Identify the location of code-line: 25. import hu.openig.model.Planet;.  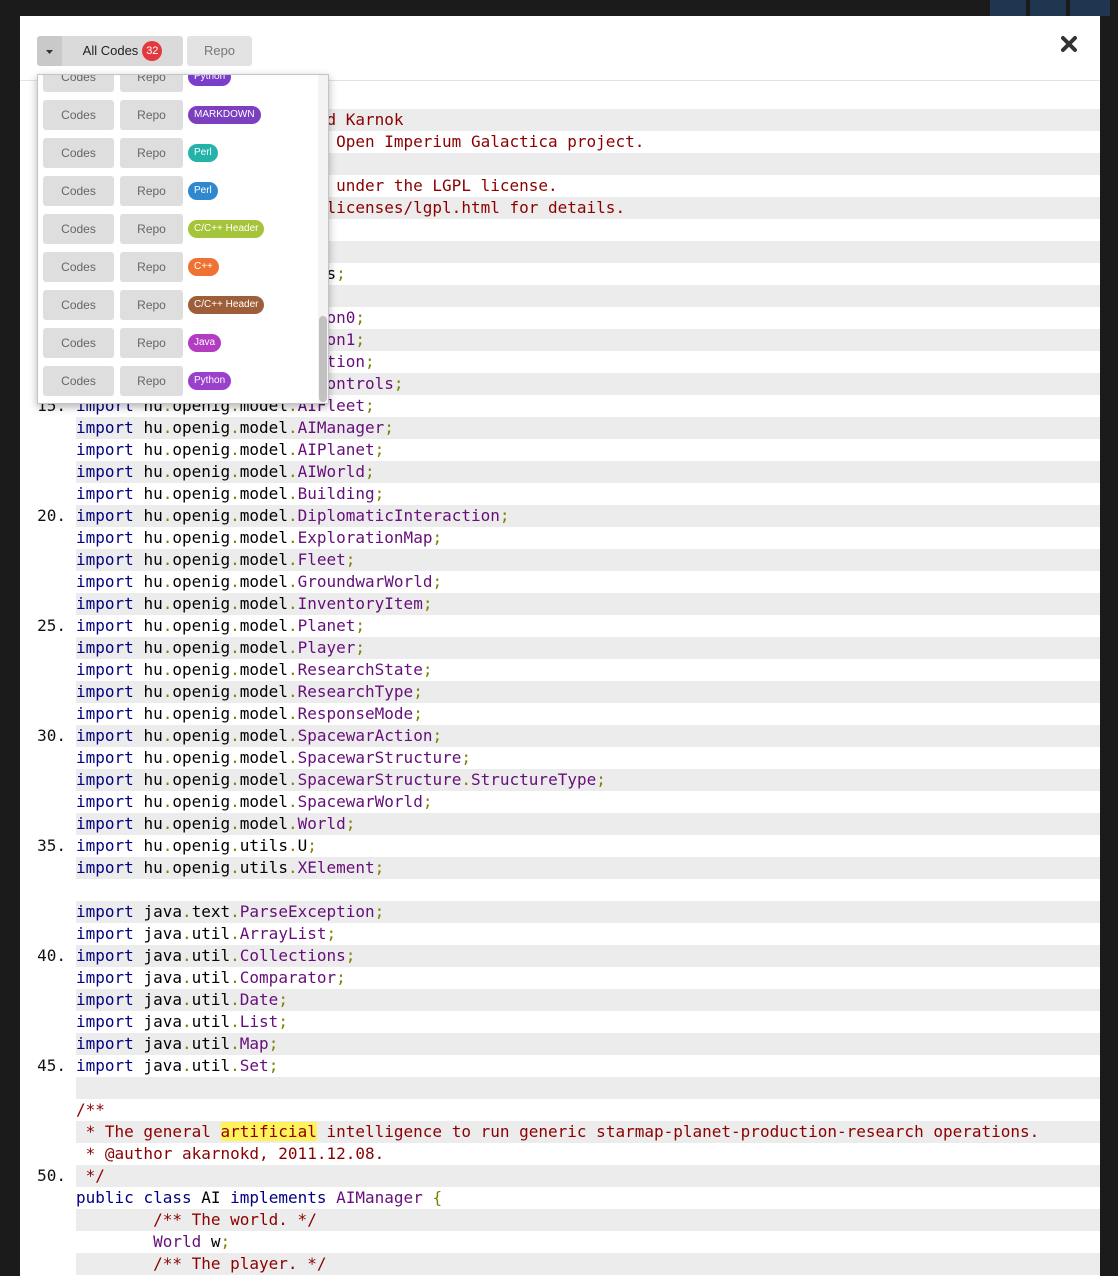
(560, 626).